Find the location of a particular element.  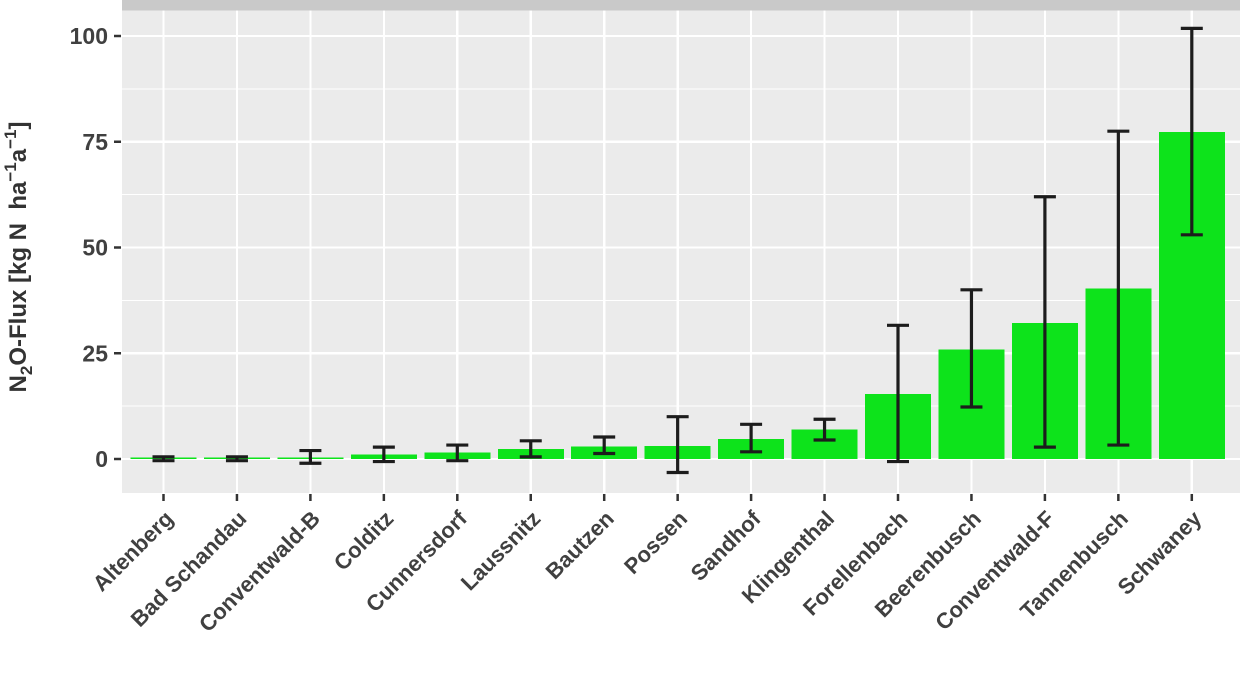

y-tick-label: 0 is located at coordinates (101, 459).